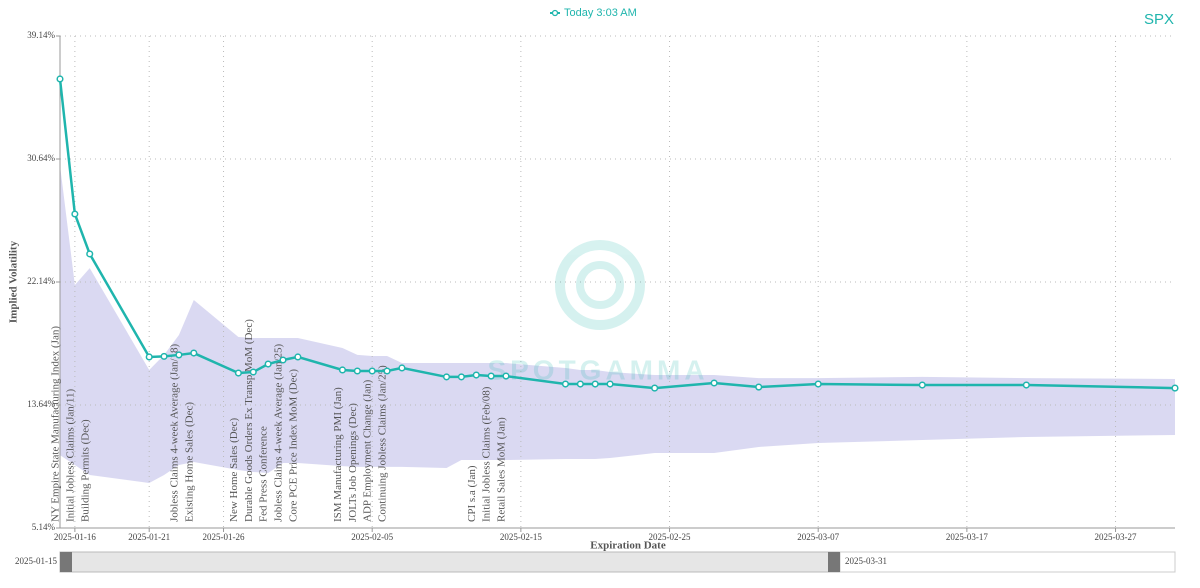 The height and width of the screenshot is (588, 1200). What do you see at coordinates (555, 13) in the screenshot?
I see `legend-marker` at bounding box center [555, 13].